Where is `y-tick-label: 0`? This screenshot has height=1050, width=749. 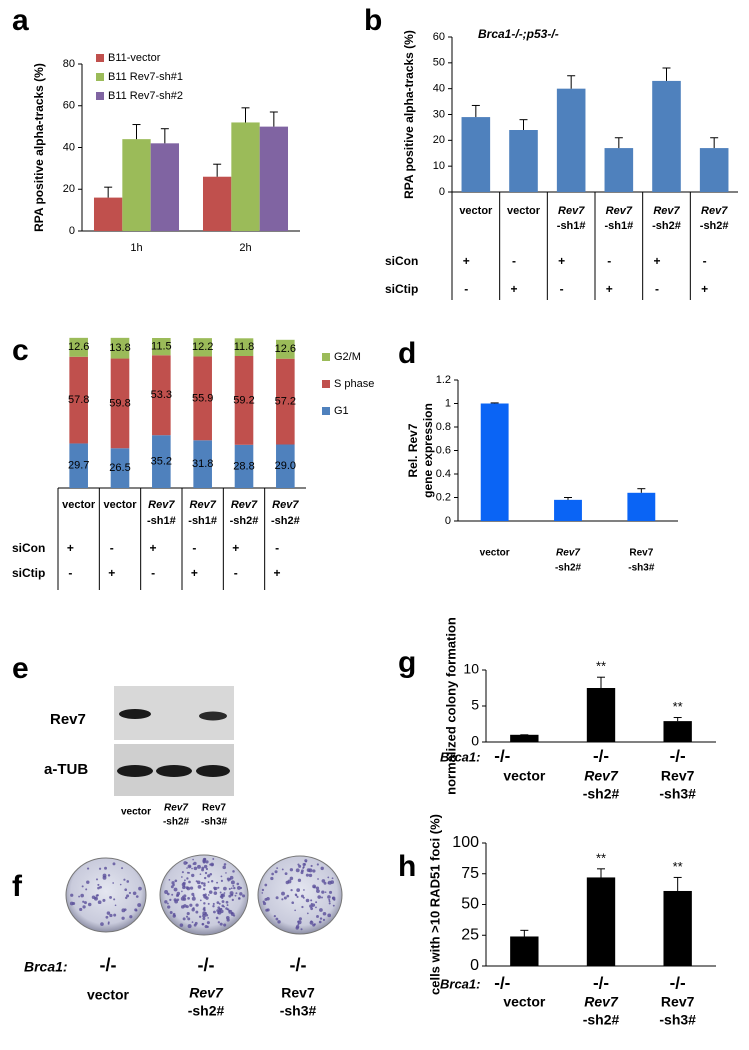
y-tick-label: 0 is located at coordinates (72, 231).